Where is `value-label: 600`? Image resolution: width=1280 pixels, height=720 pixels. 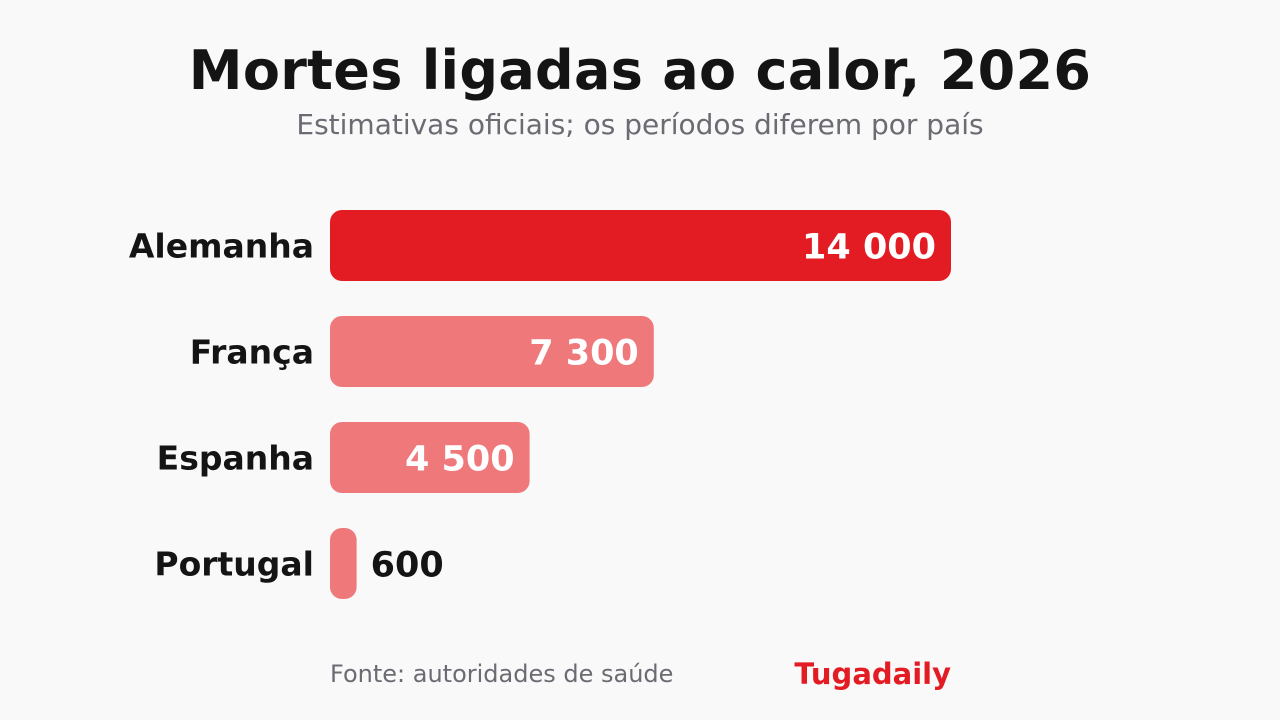
value-label: 600 is located at coordinates (407, 566).